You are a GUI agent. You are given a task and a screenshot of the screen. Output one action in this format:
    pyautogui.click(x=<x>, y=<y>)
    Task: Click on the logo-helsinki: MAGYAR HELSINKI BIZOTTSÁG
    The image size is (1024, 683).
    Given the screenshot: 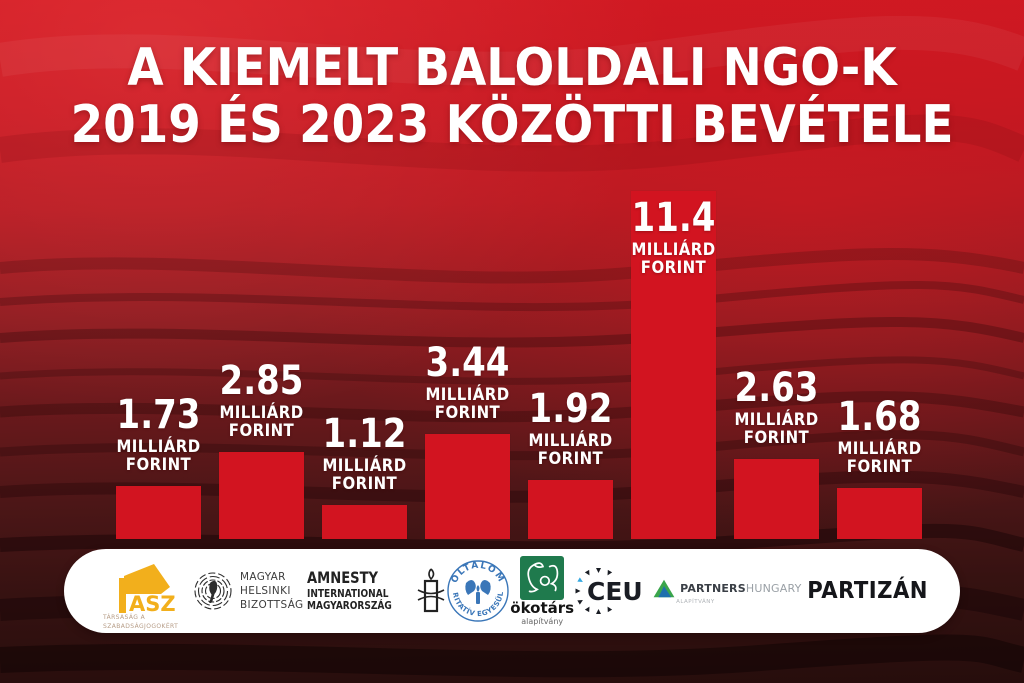 What is the action you would take?
    pyautogui.click(x=249, y=591)
    